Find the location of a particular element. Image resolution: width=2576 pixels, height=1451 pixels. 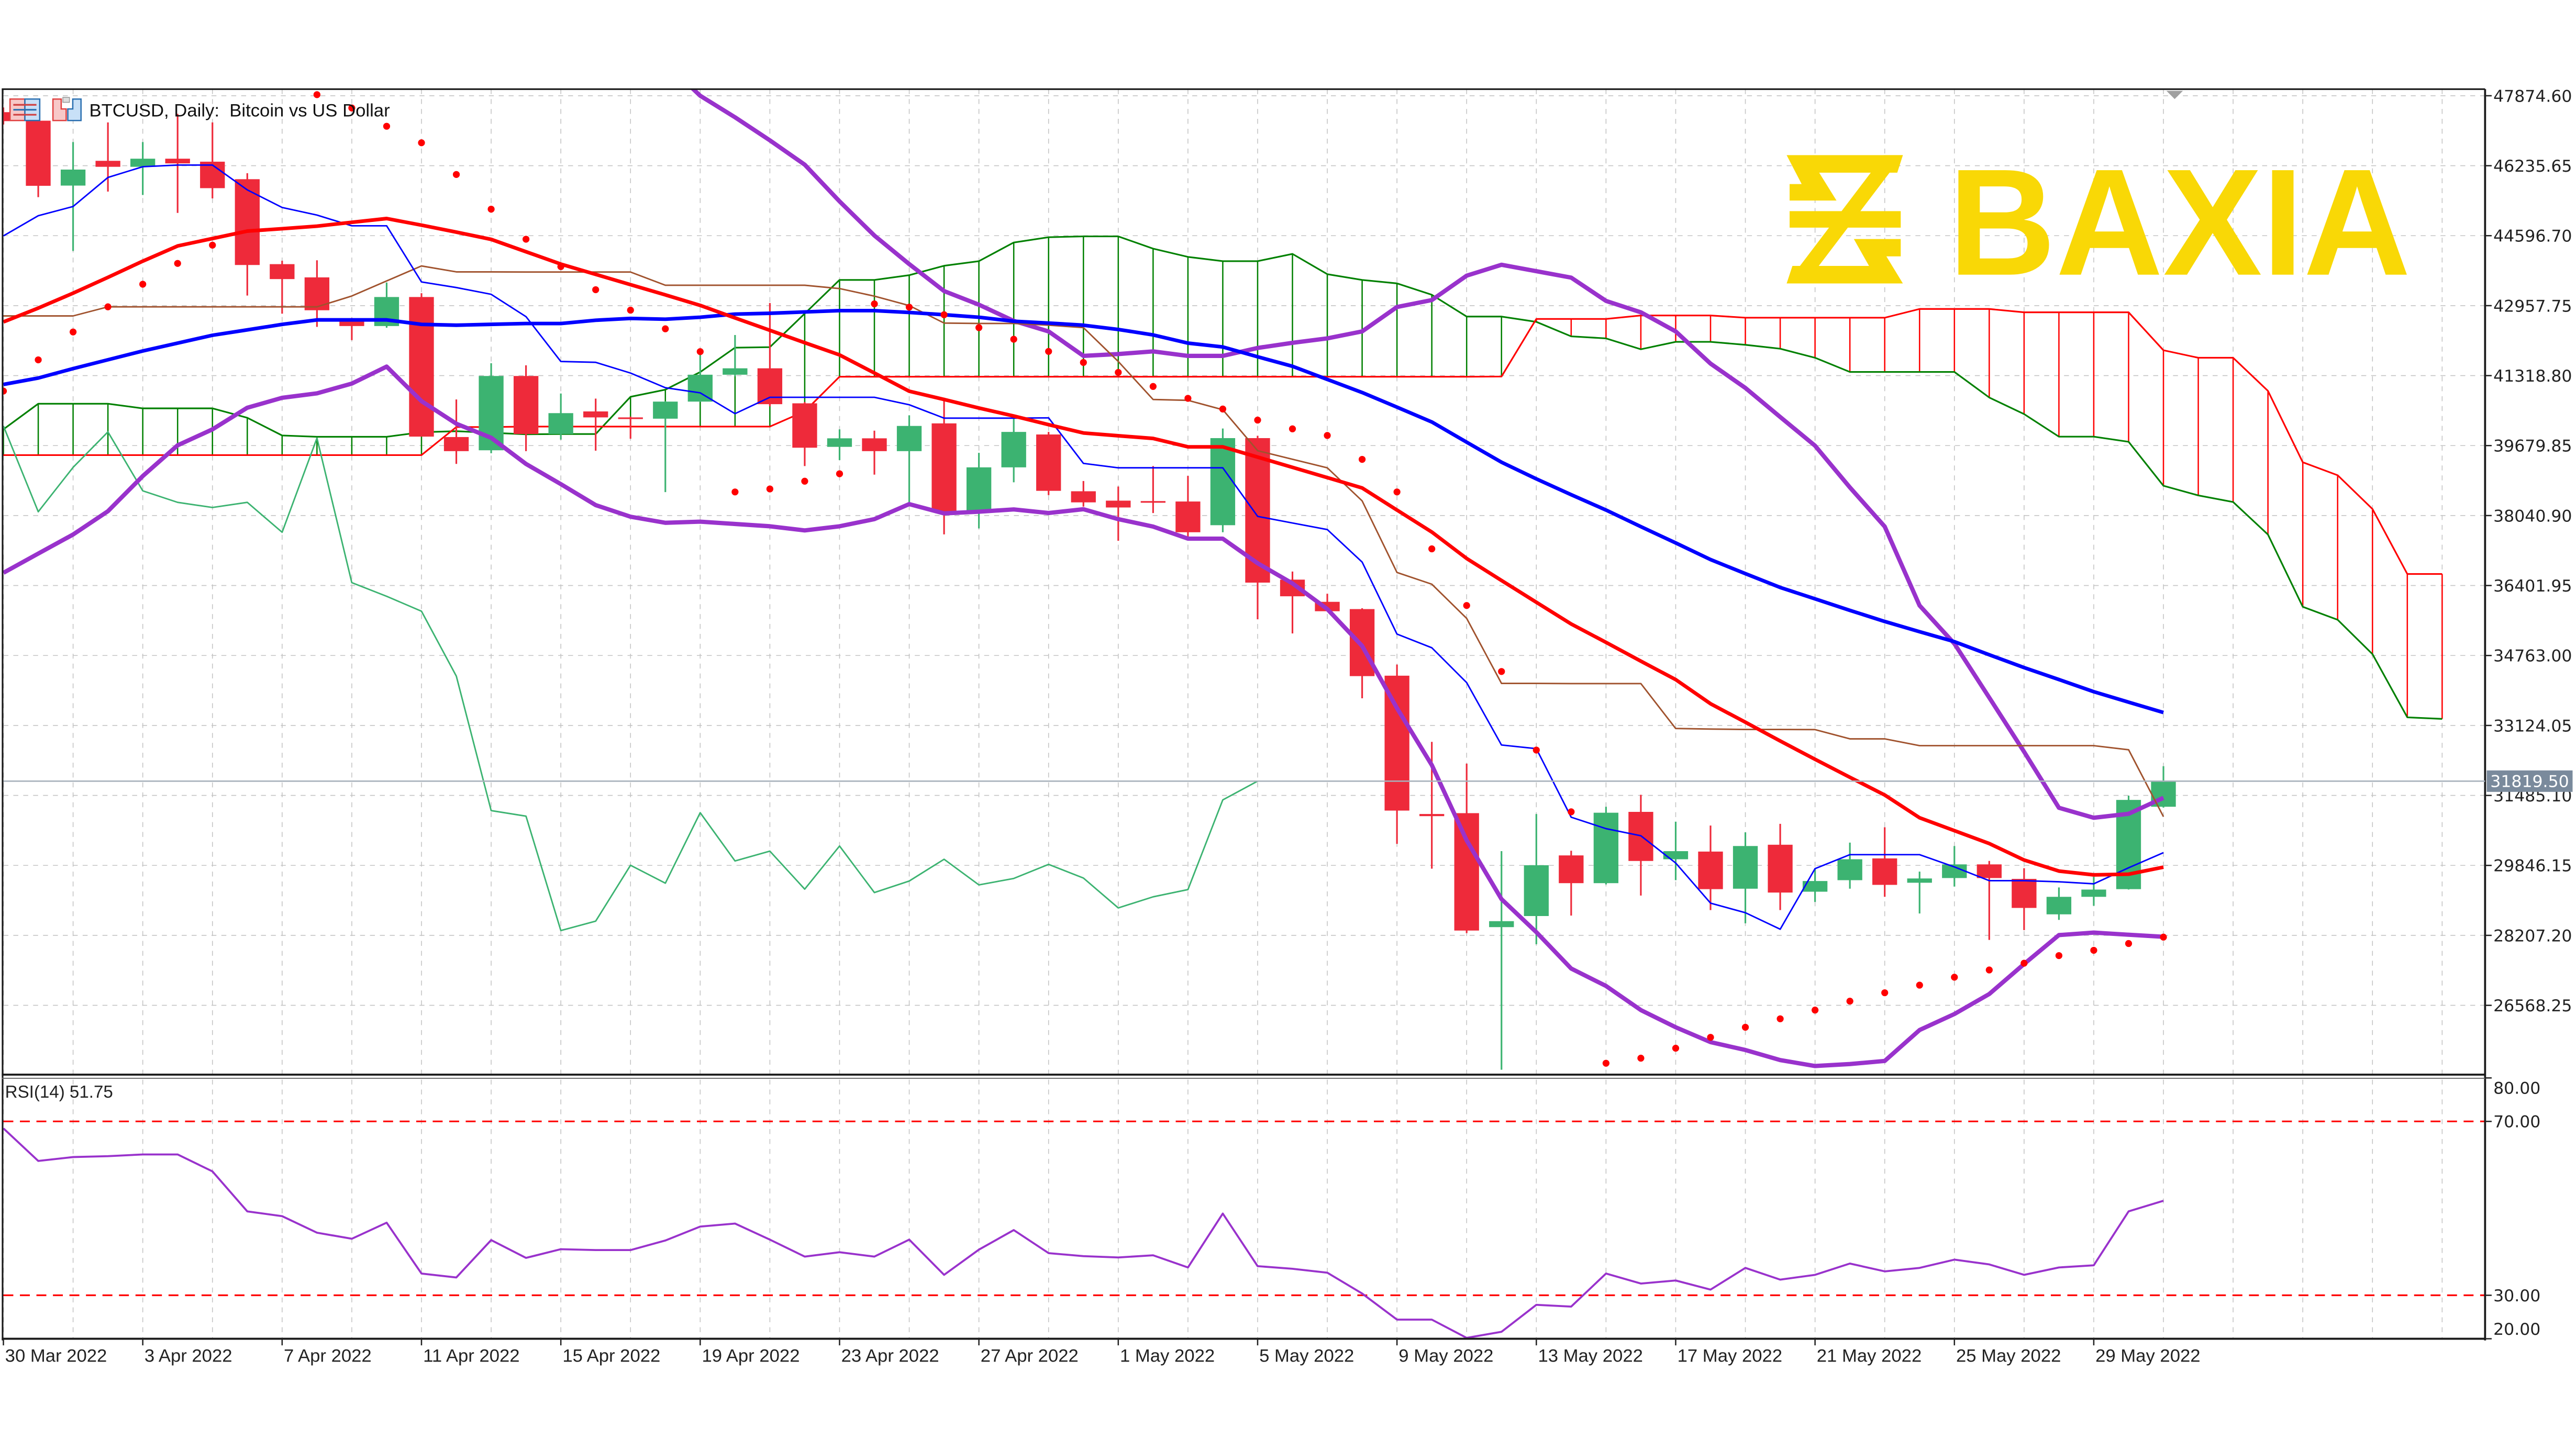

rsi-line is located at coordinates (1083, 1234).